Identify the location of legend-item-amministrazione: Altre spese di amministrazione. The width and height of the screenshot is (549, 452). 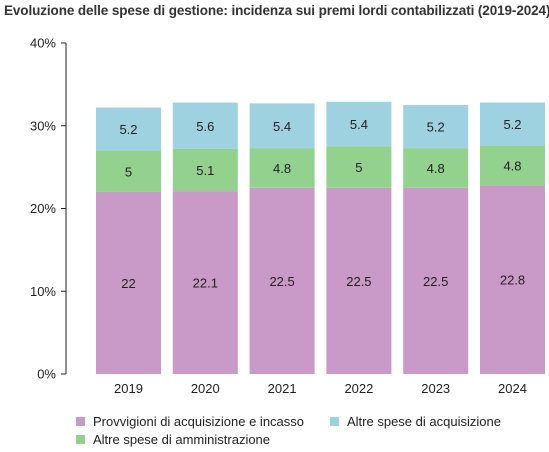
(173, 439).